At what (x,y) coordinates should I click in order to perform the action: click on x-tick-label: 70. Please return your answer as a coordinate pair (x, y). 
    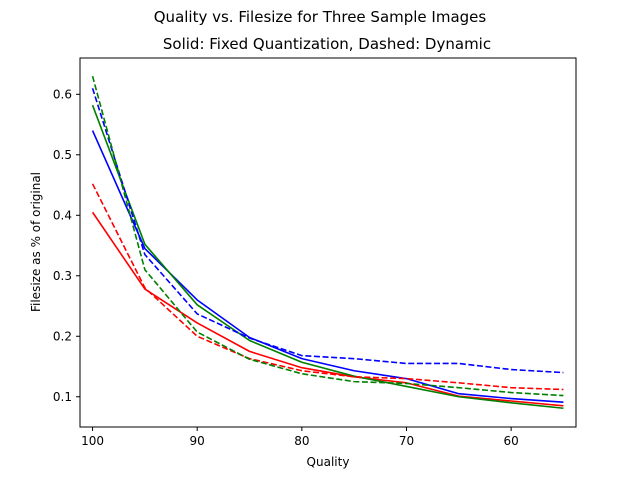
    Looking at the image, I should click on (406, 441).